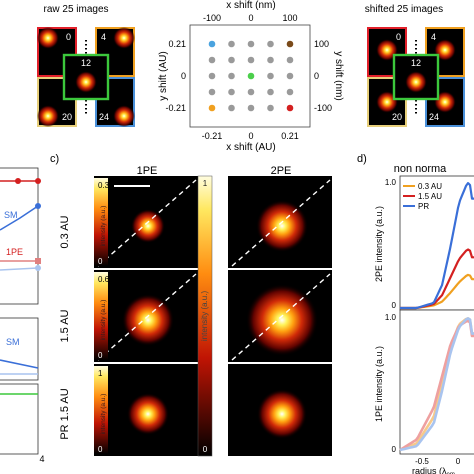  What do you see at coordinates (250, 136) in the screenshot?
I see `x-bottom-tick-1: 0` at bounding box center [250, 136].